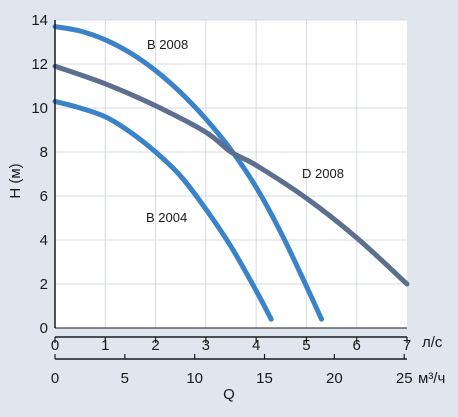 The height and width of the screenshot is (417, 458). What do you see at coordinates (404, 378) in the screenshot?
I see `x-secondary-tick-label: 25` at bounding box center [404, 378].